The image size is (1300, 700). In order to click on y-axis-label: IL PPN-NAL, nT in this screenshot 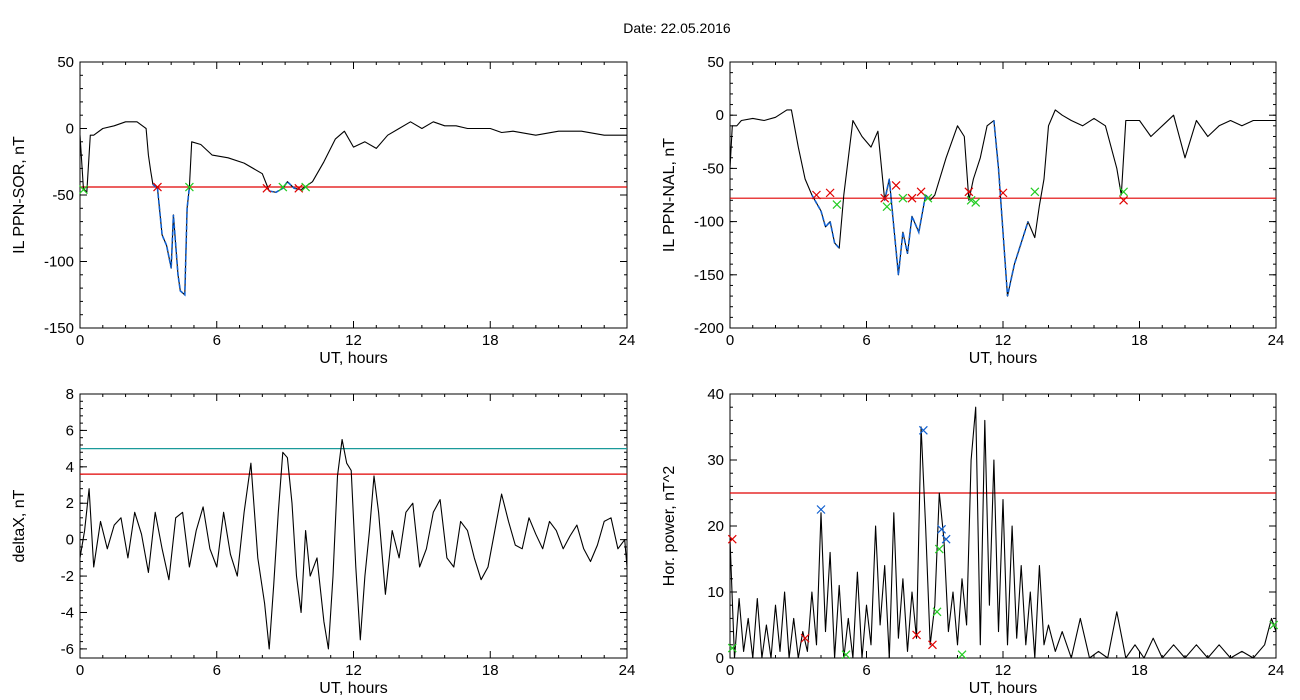, I will do `click(669, 195)`.